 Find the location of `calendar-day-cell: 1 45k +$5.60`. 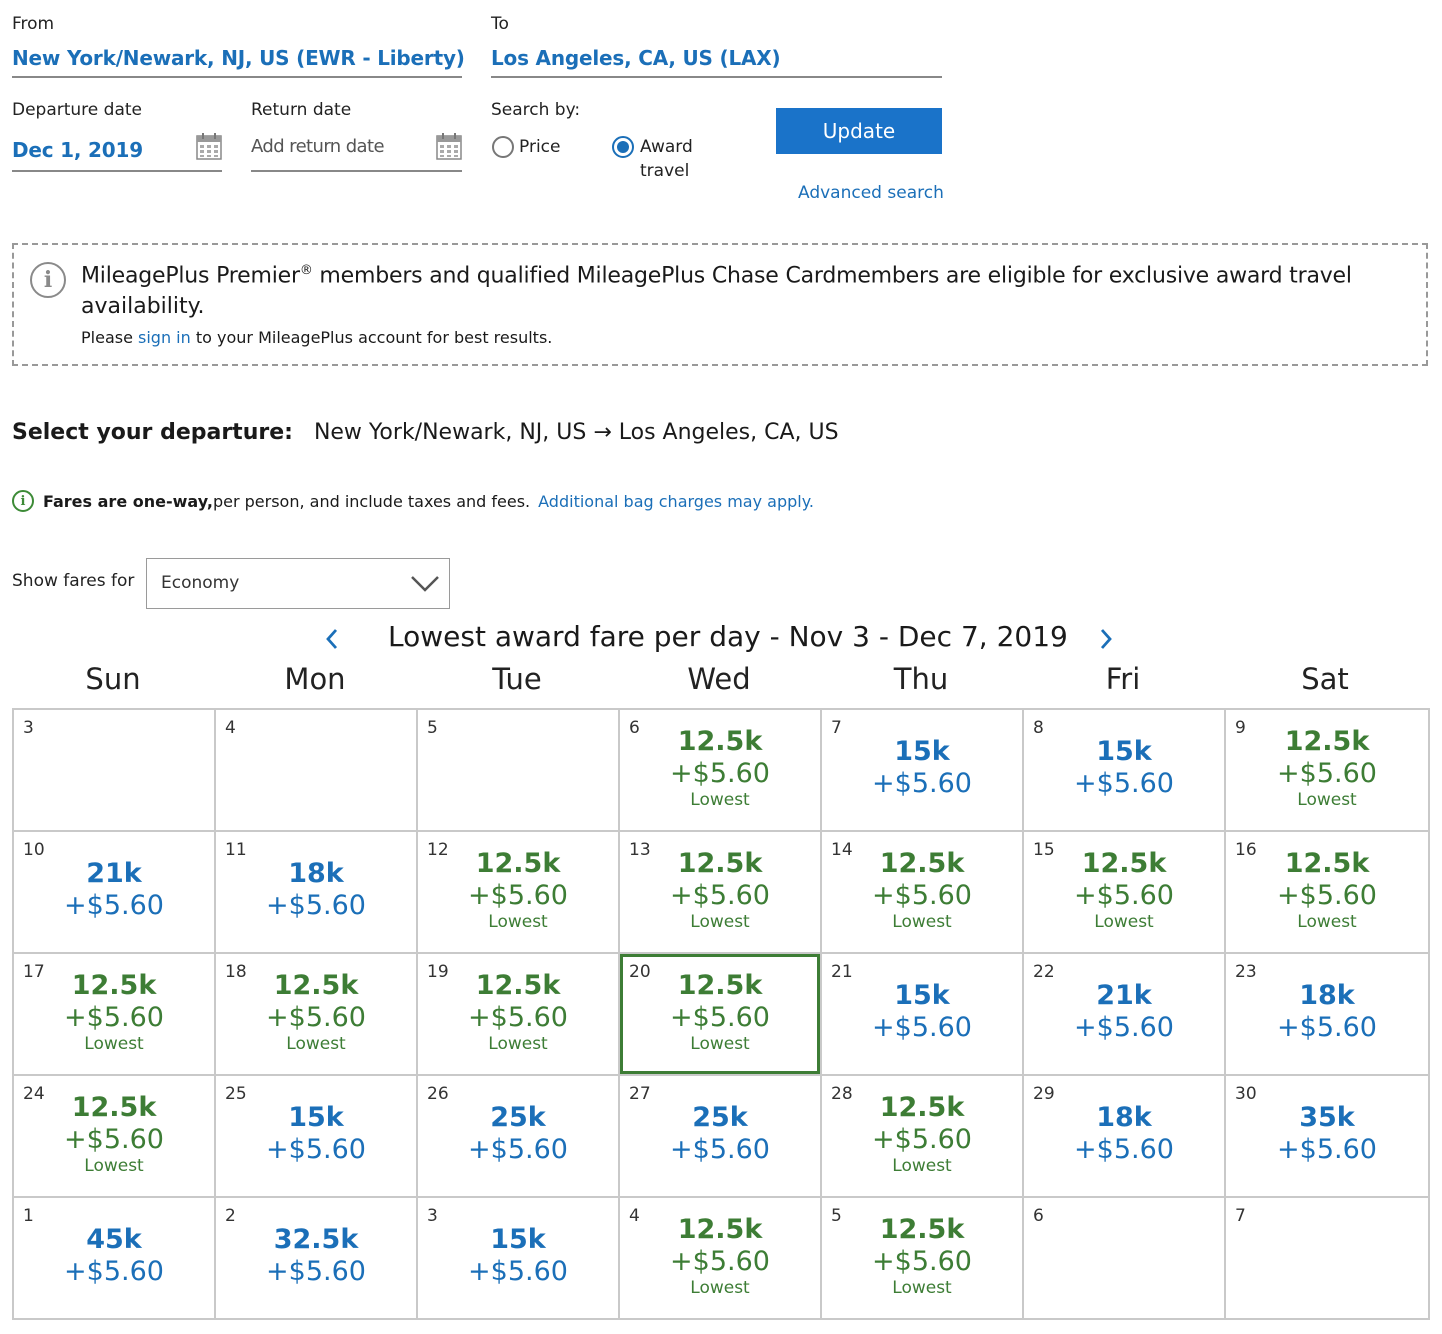

calendar-day-cell: 1 45k +$5.60 is located at coordinates (115, 1259).